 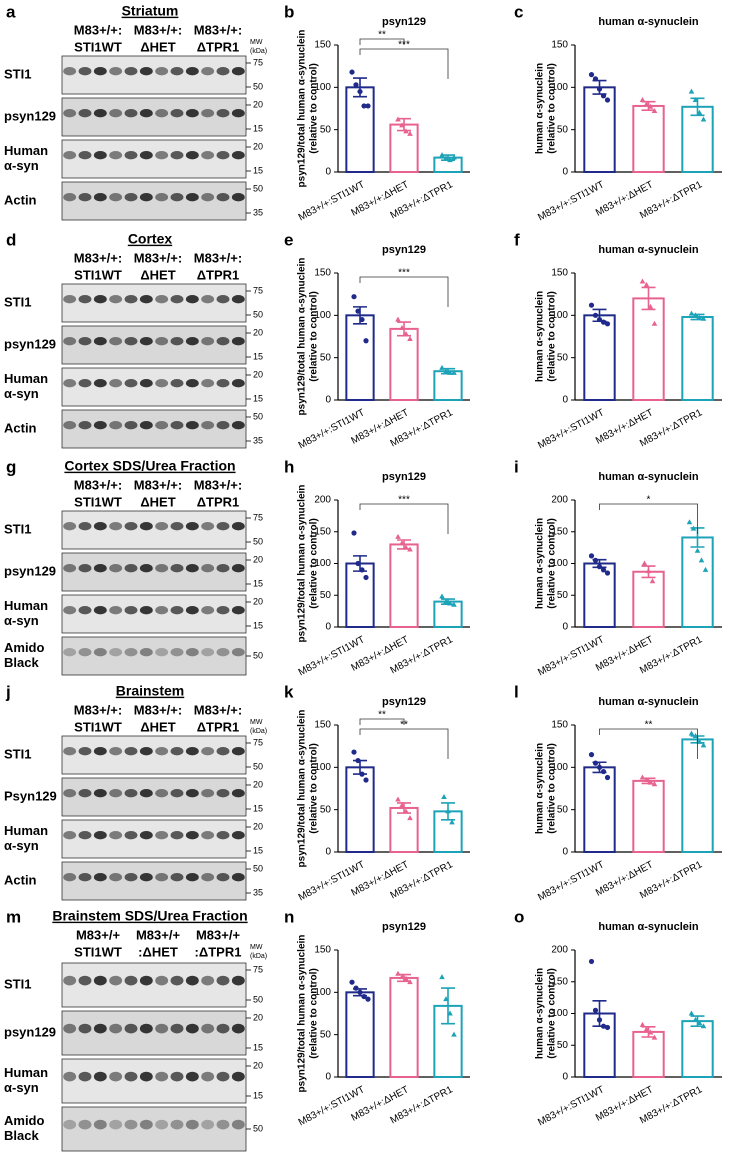 I want to click on y-axis-label: psyn129/total human α-synuclein, so click(x=302, y=337).